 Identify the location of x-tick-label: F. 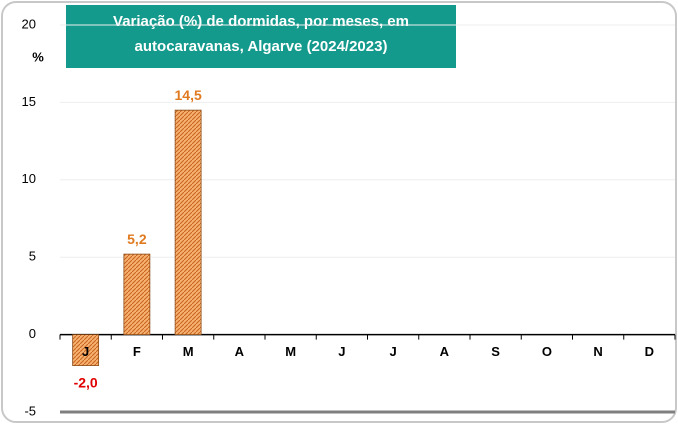
(137, 351).